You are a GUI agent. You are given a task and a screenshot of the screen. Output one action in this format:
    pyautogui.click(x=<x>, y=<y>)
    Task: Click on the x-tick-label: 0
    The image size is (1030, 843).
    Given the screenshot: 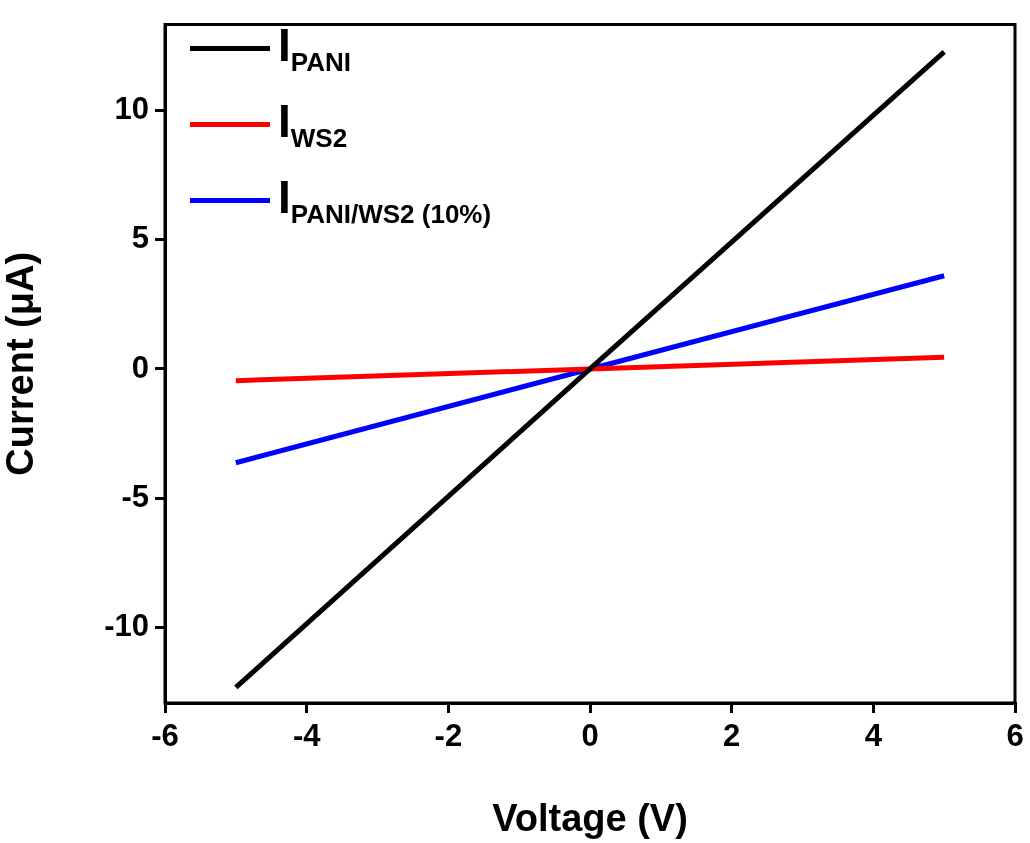 What is the action you would take?
    pyautogui.click(x=590, y=736)
    